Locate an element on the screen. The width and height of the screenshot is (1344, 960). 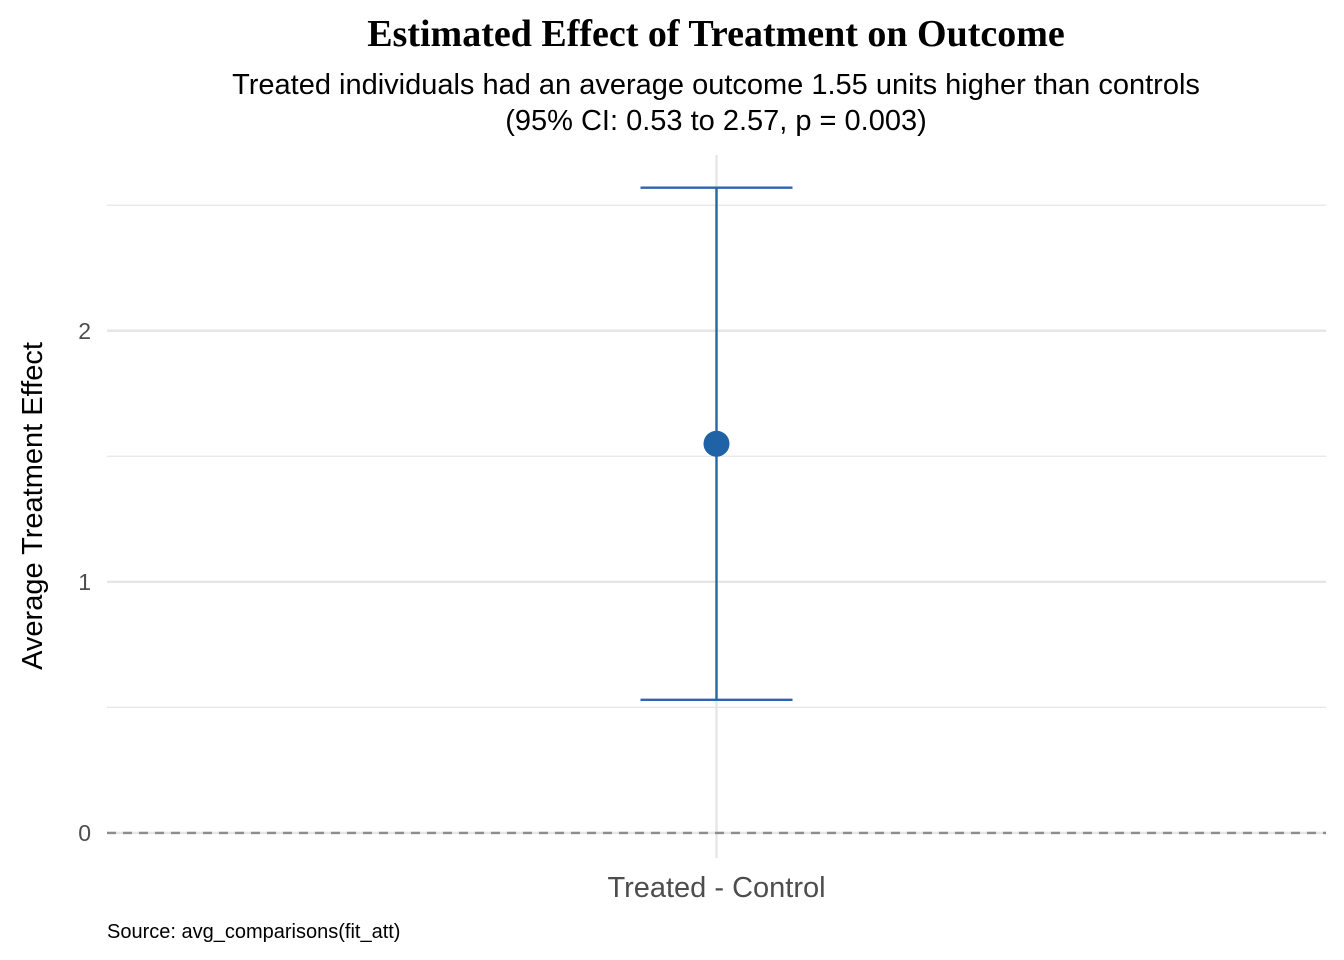
y-tick-label-1: 1 is located at coordinates (84, 582).